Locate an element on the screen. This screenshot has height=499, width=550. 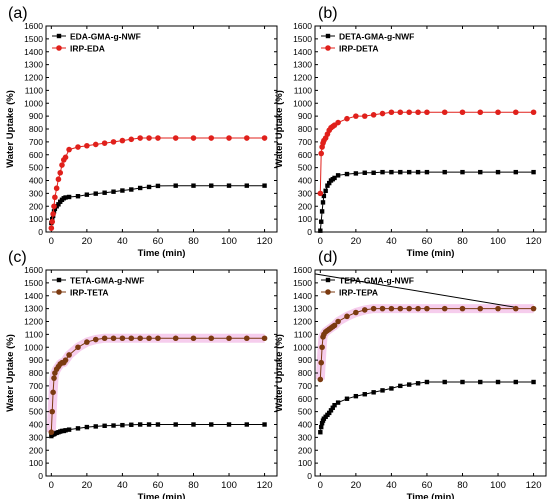
y-axis-title: Water Uptake (%) is located at coordinates (10, 373).